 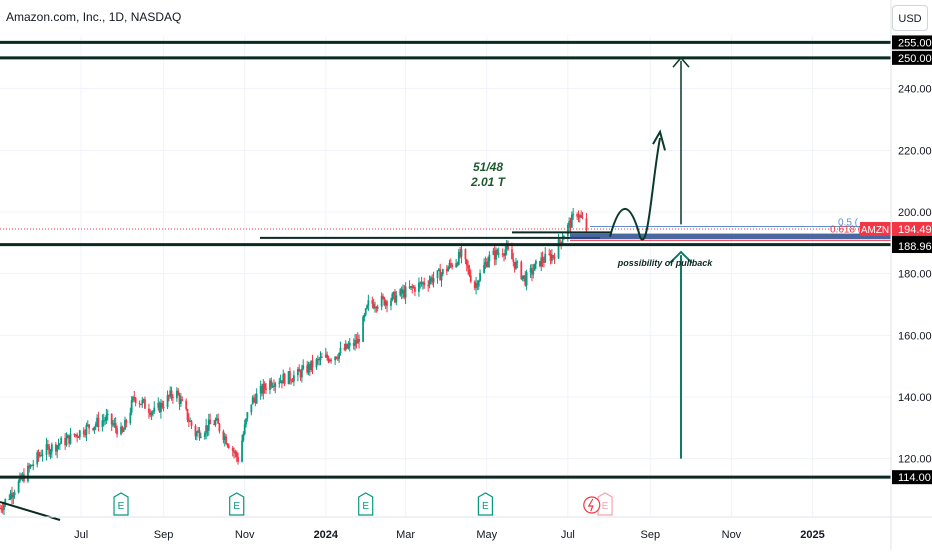 What do you see at coordinates (915, 398) in the screenshot?
I see `y-tick-label: 140.00` at bounding box center [915, 398].